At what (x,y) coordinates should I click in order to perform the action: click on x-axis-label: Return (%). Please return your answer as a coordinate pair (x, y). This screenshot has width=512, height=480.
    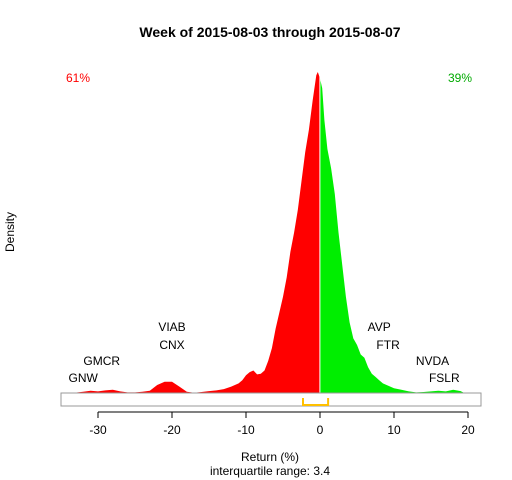
    Looking at the image, I should click on (270, 457).